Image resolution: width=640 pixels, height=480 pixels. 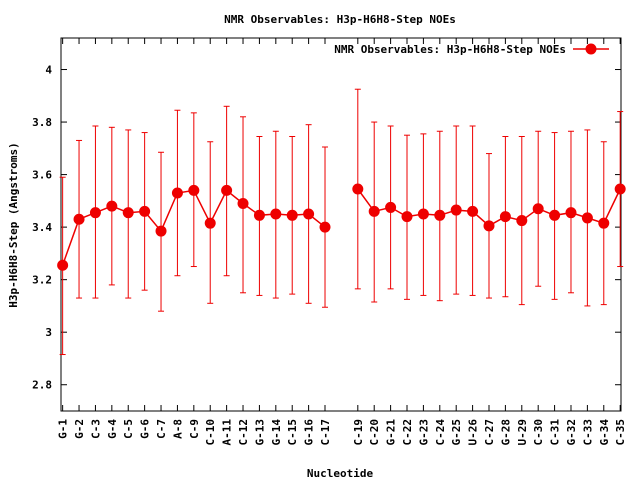 What do you see at coordinates (538, 432) in the screenshot?
I see `x-tick-label: C-30` at bounding box center [538, 432].